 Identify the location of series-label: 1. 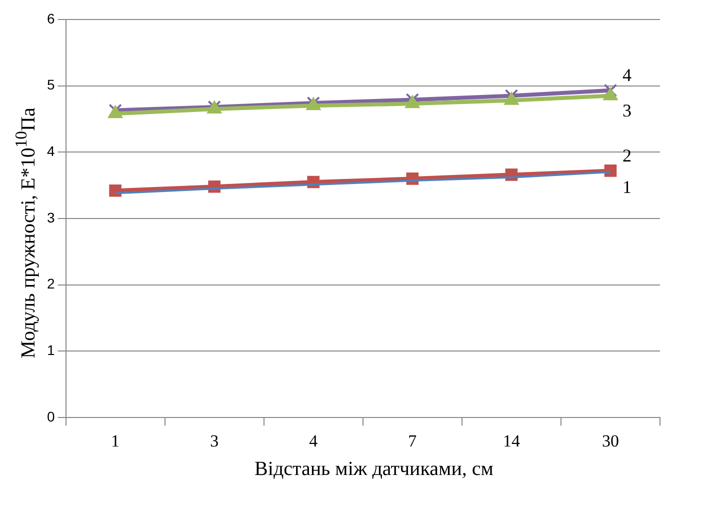
(627, 186).